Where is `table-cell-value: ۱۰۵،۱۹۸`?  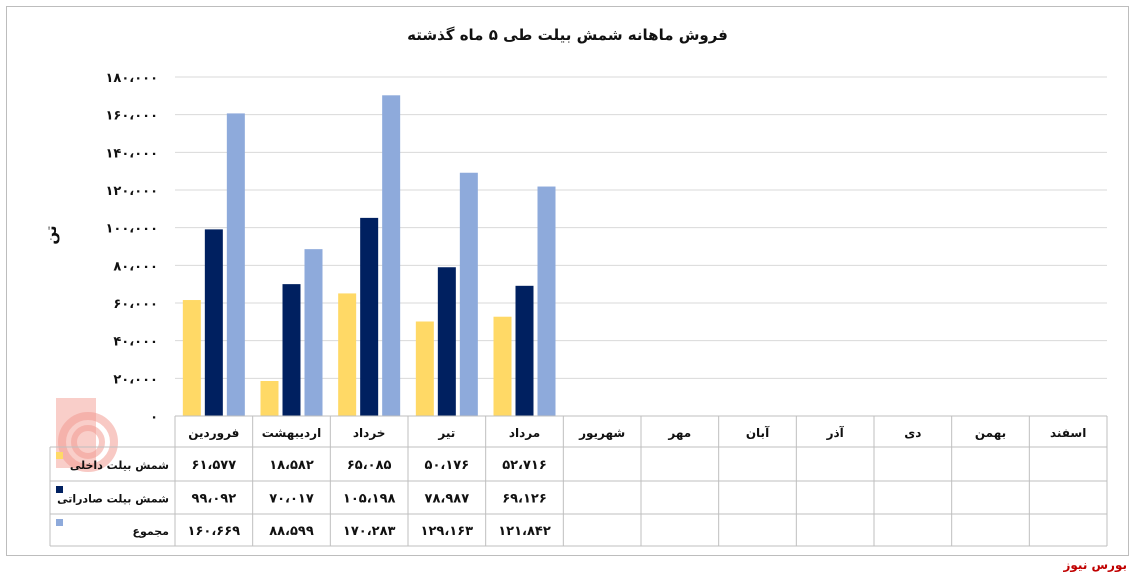 table-cell-value: ۱۰۵،۱۹۸ is located at coordinates (369, 499).